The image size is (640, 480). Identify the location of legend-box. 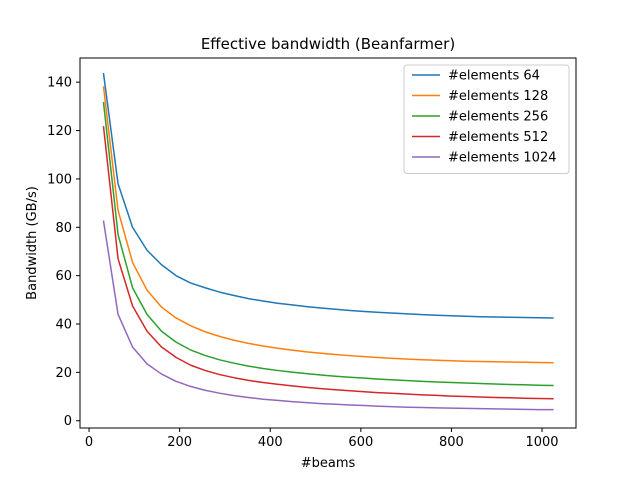
(486, 119).